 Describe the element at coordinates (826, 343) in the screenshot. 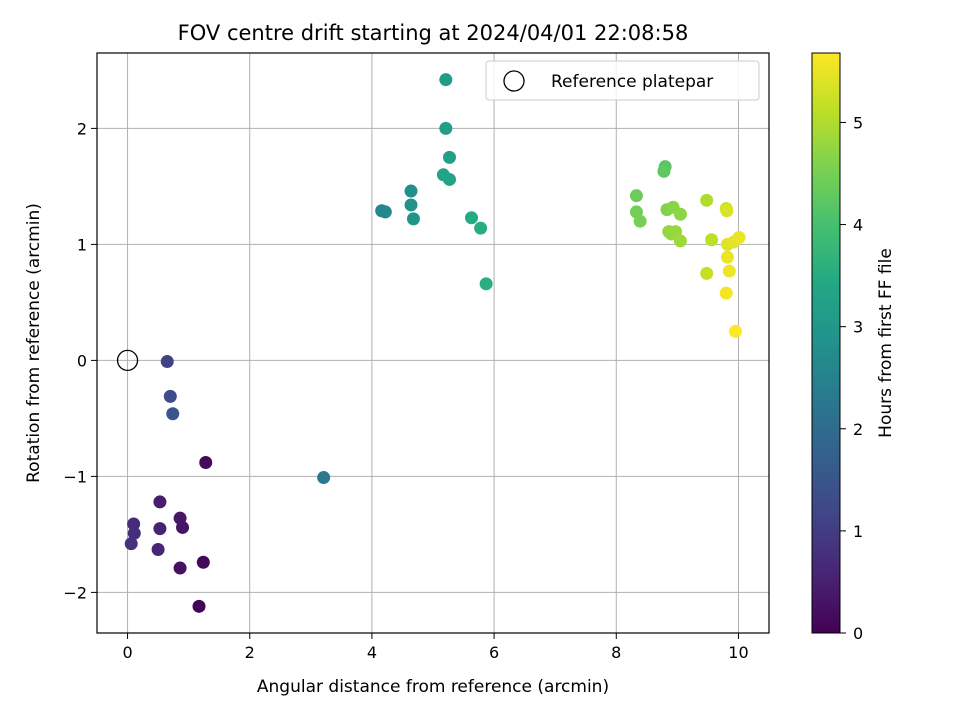

I see `colorbar-gradient` at that location.